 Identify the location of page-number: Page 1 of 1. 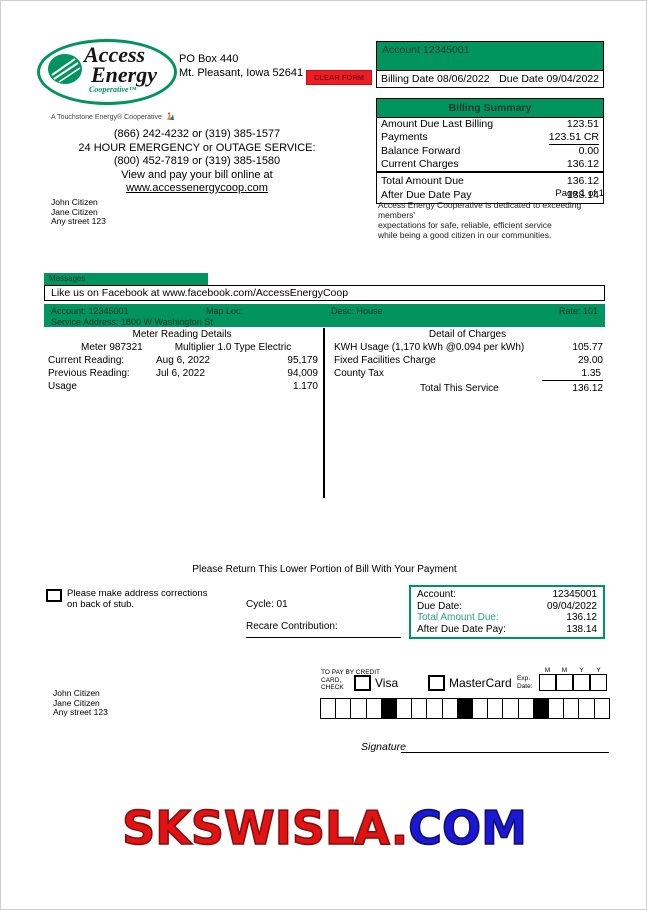
(579, 193).